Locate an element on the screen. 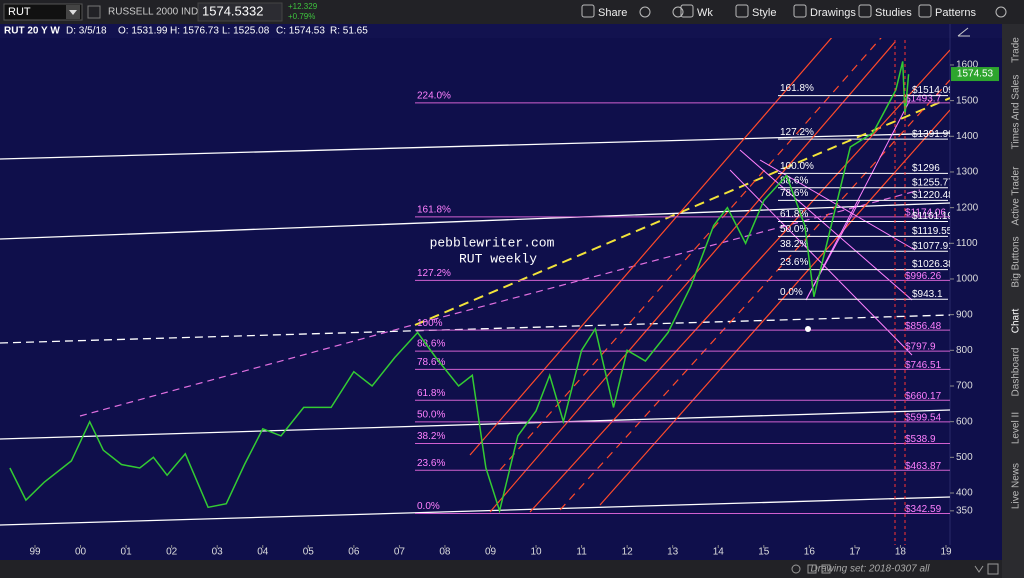 Image resolution: width=1024 pixels, height=578 pixels. x-tick-label: 01 is located at coordinates (127, 552).